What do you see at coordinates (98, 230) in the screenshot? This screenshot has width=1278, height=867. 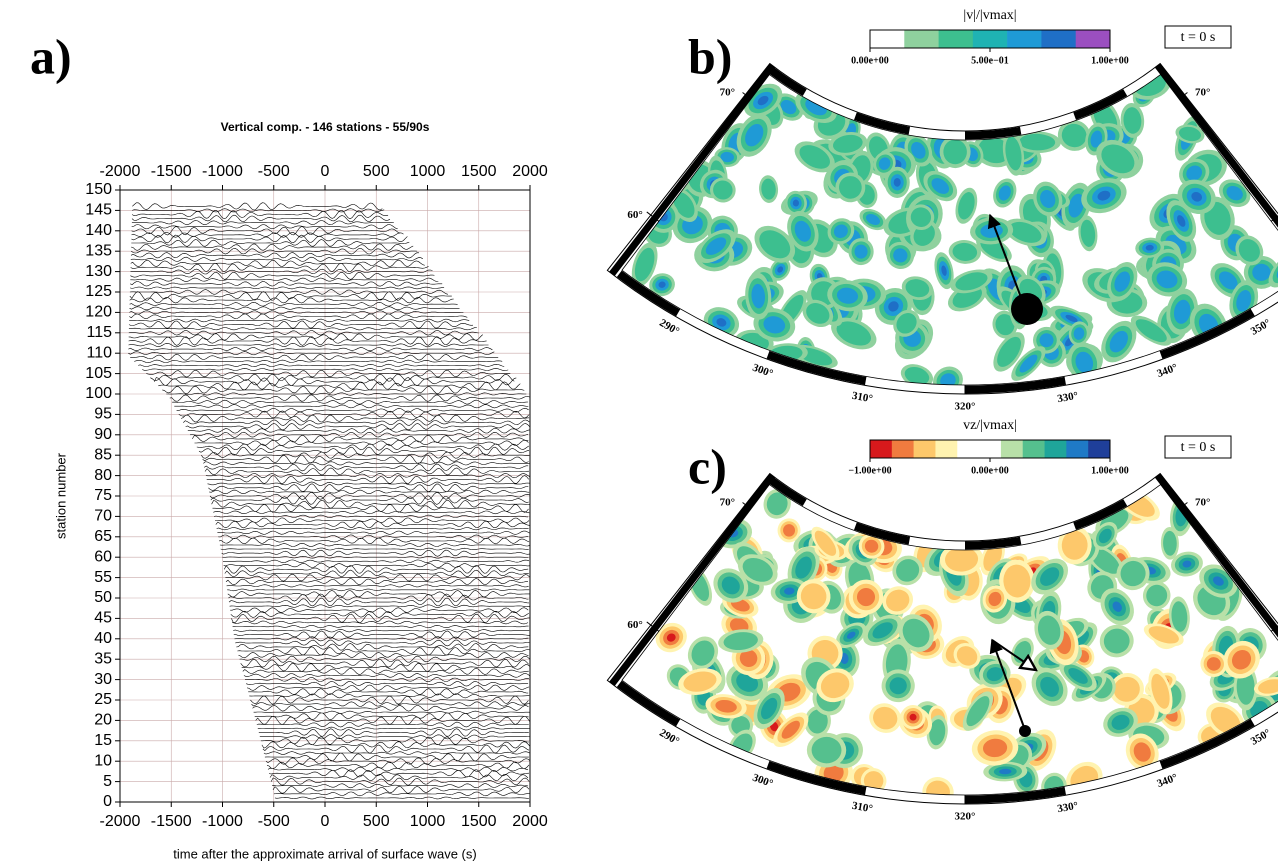 I see `y-tick-label: 140` at bounding box center [98, 230].